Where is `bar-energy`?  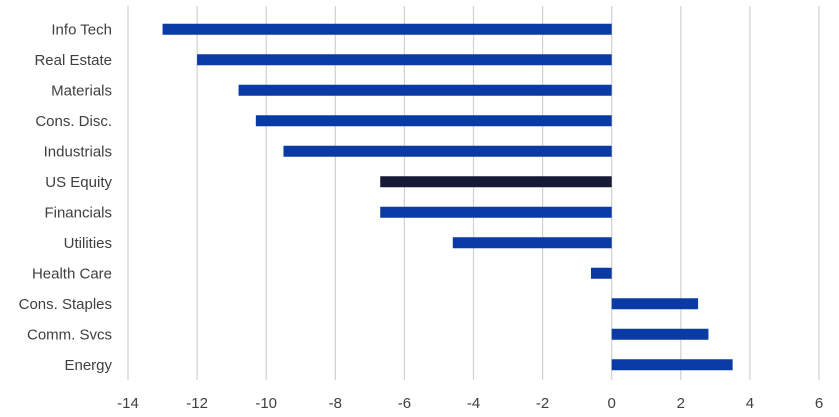
bar-energy is located at coordinates (672, 365).